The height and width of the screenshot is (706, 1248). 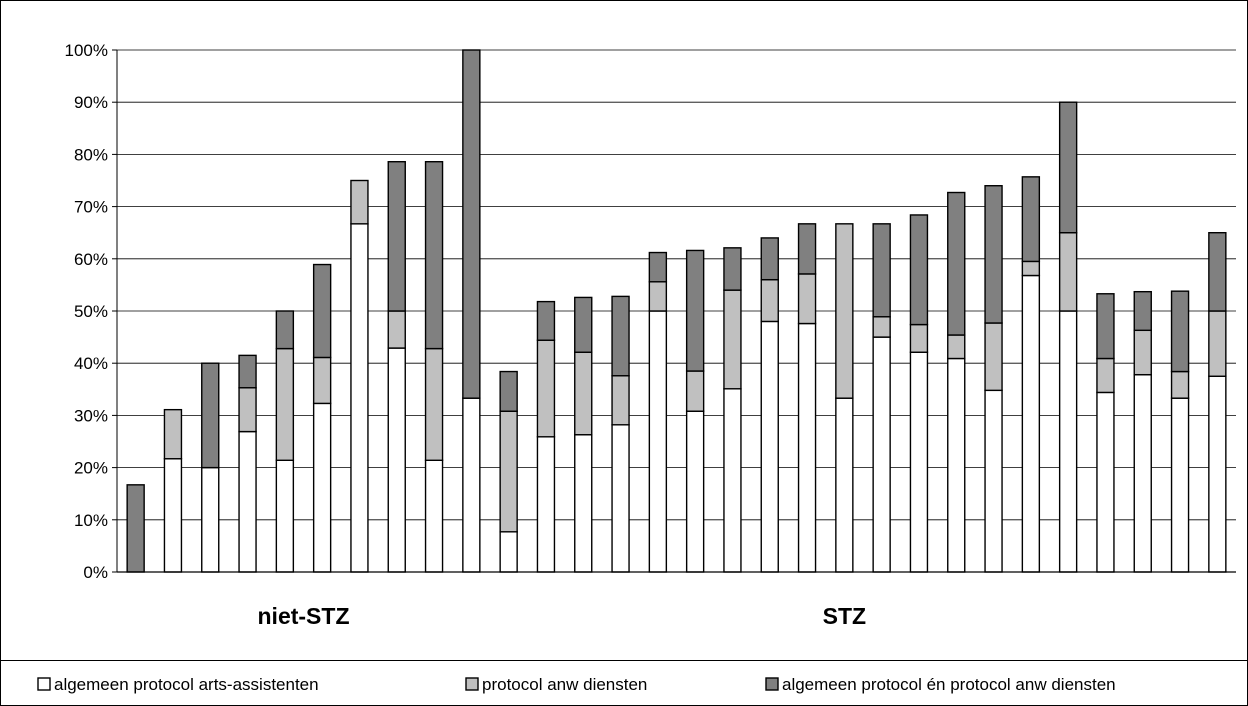 I want to click on y-tick-label: 90%, so click(x=91, y=102).